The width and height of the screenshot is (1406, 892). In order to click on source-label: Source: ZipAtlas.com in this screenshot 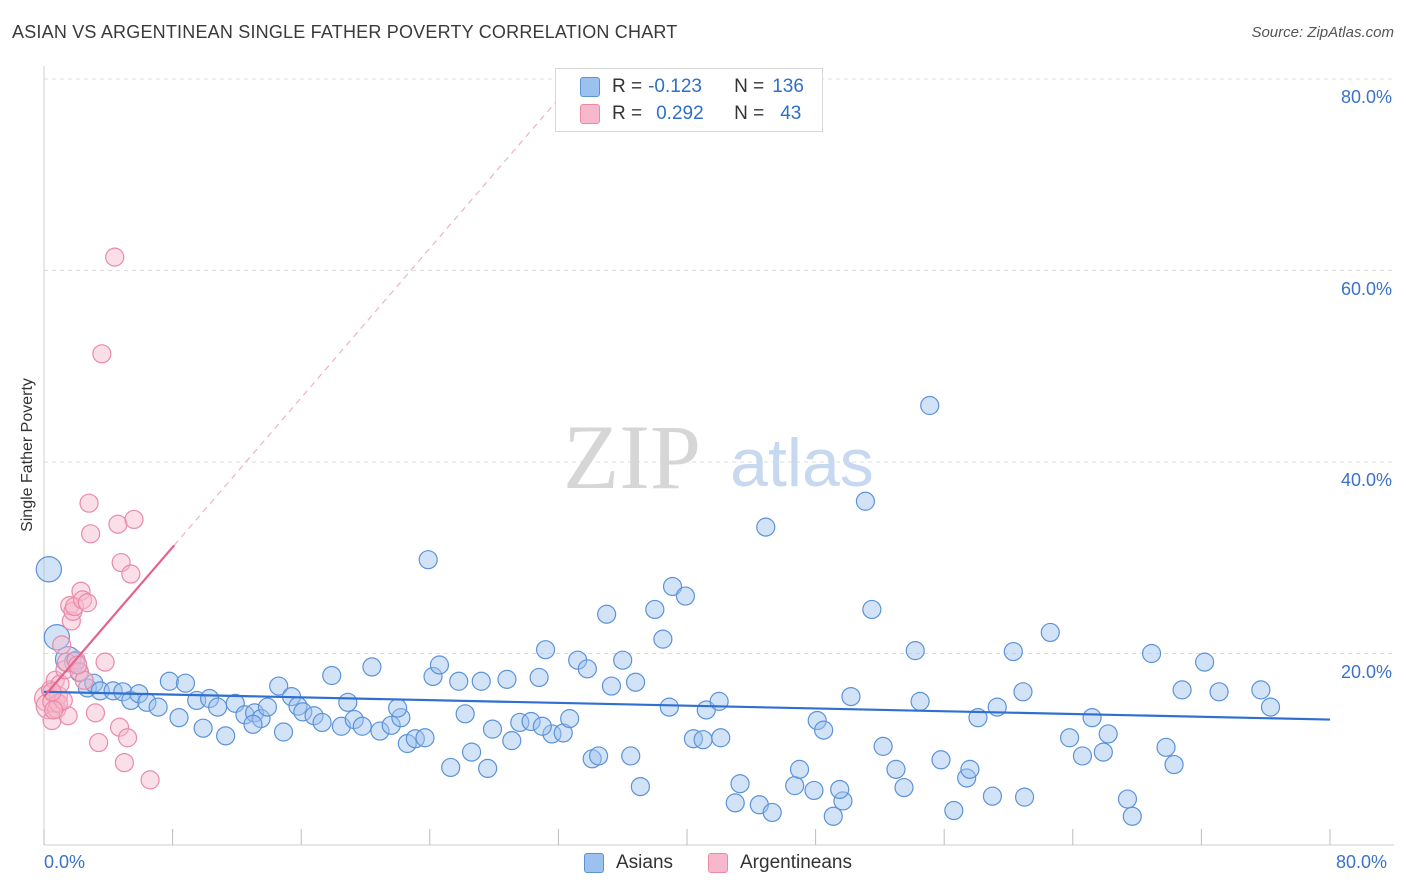, I will do `click(1322, 32)`.